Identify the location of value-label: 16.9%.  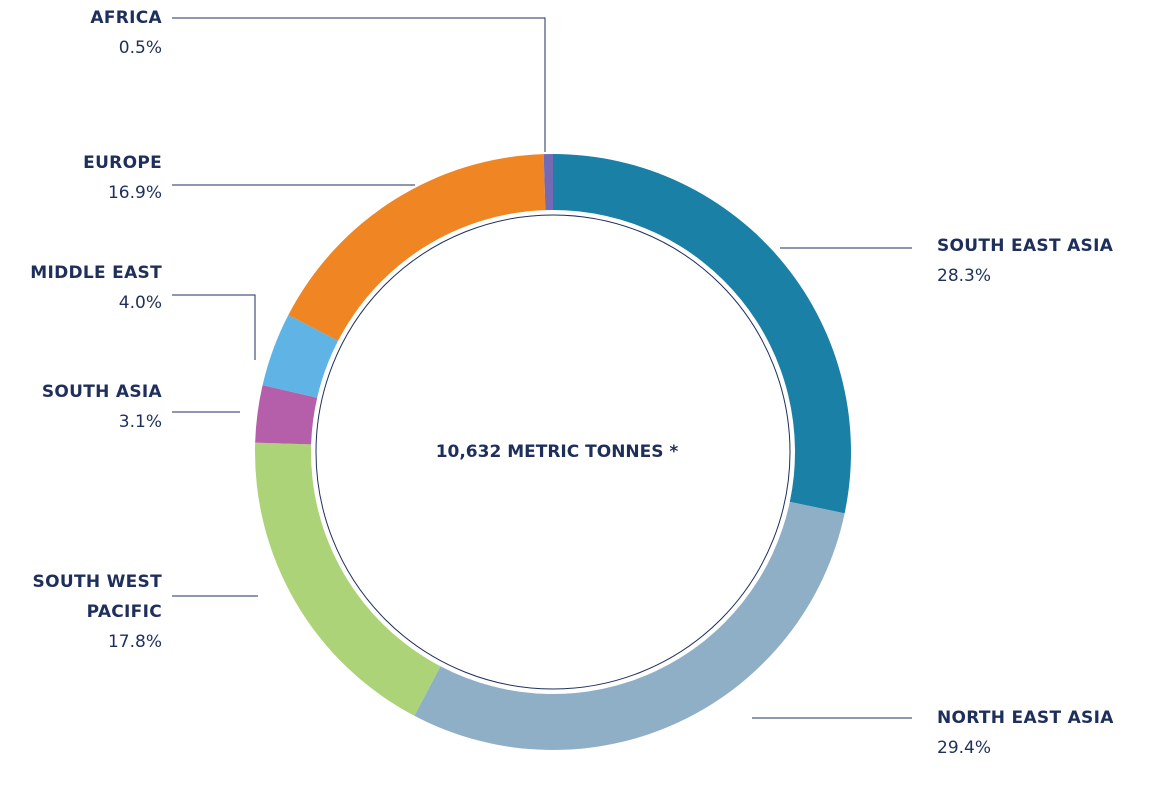
(134, 193).